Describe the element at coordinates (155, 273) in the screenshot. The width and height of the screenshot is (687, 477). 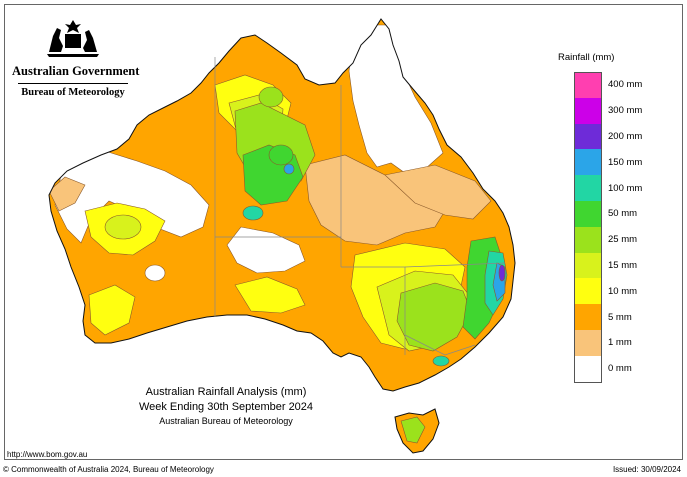
I see `dry-patch-wa` at that location.